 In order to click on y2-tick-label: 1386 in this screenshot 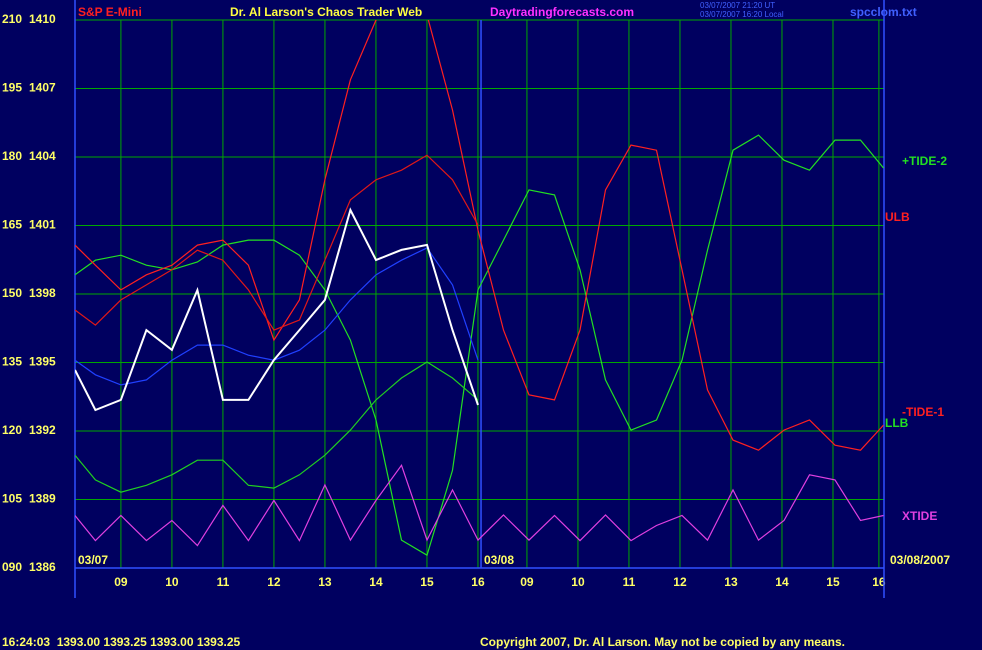, I will do `click(42, 567)`.